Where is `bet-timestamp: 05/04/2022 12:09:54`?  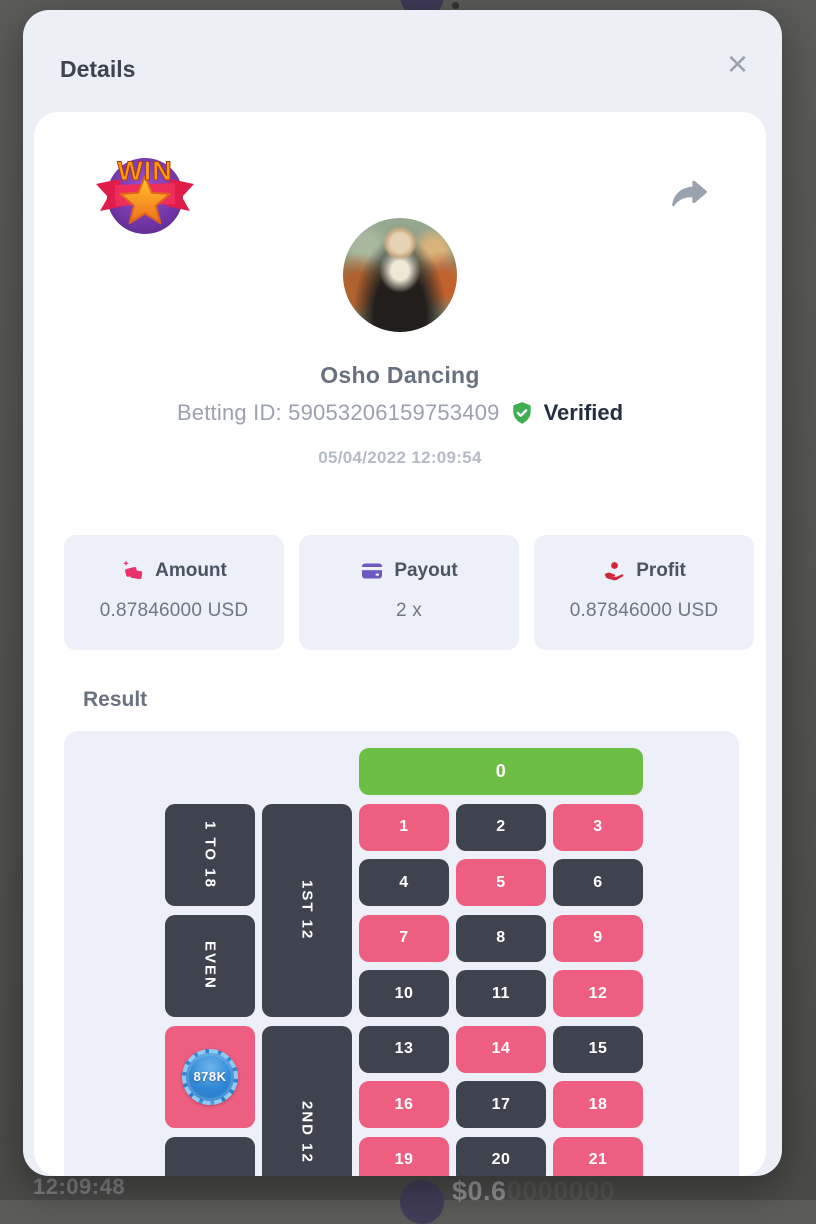 bet-timestamp: 05/04/2022 12:09:54 is located at coordinates (400, 457).